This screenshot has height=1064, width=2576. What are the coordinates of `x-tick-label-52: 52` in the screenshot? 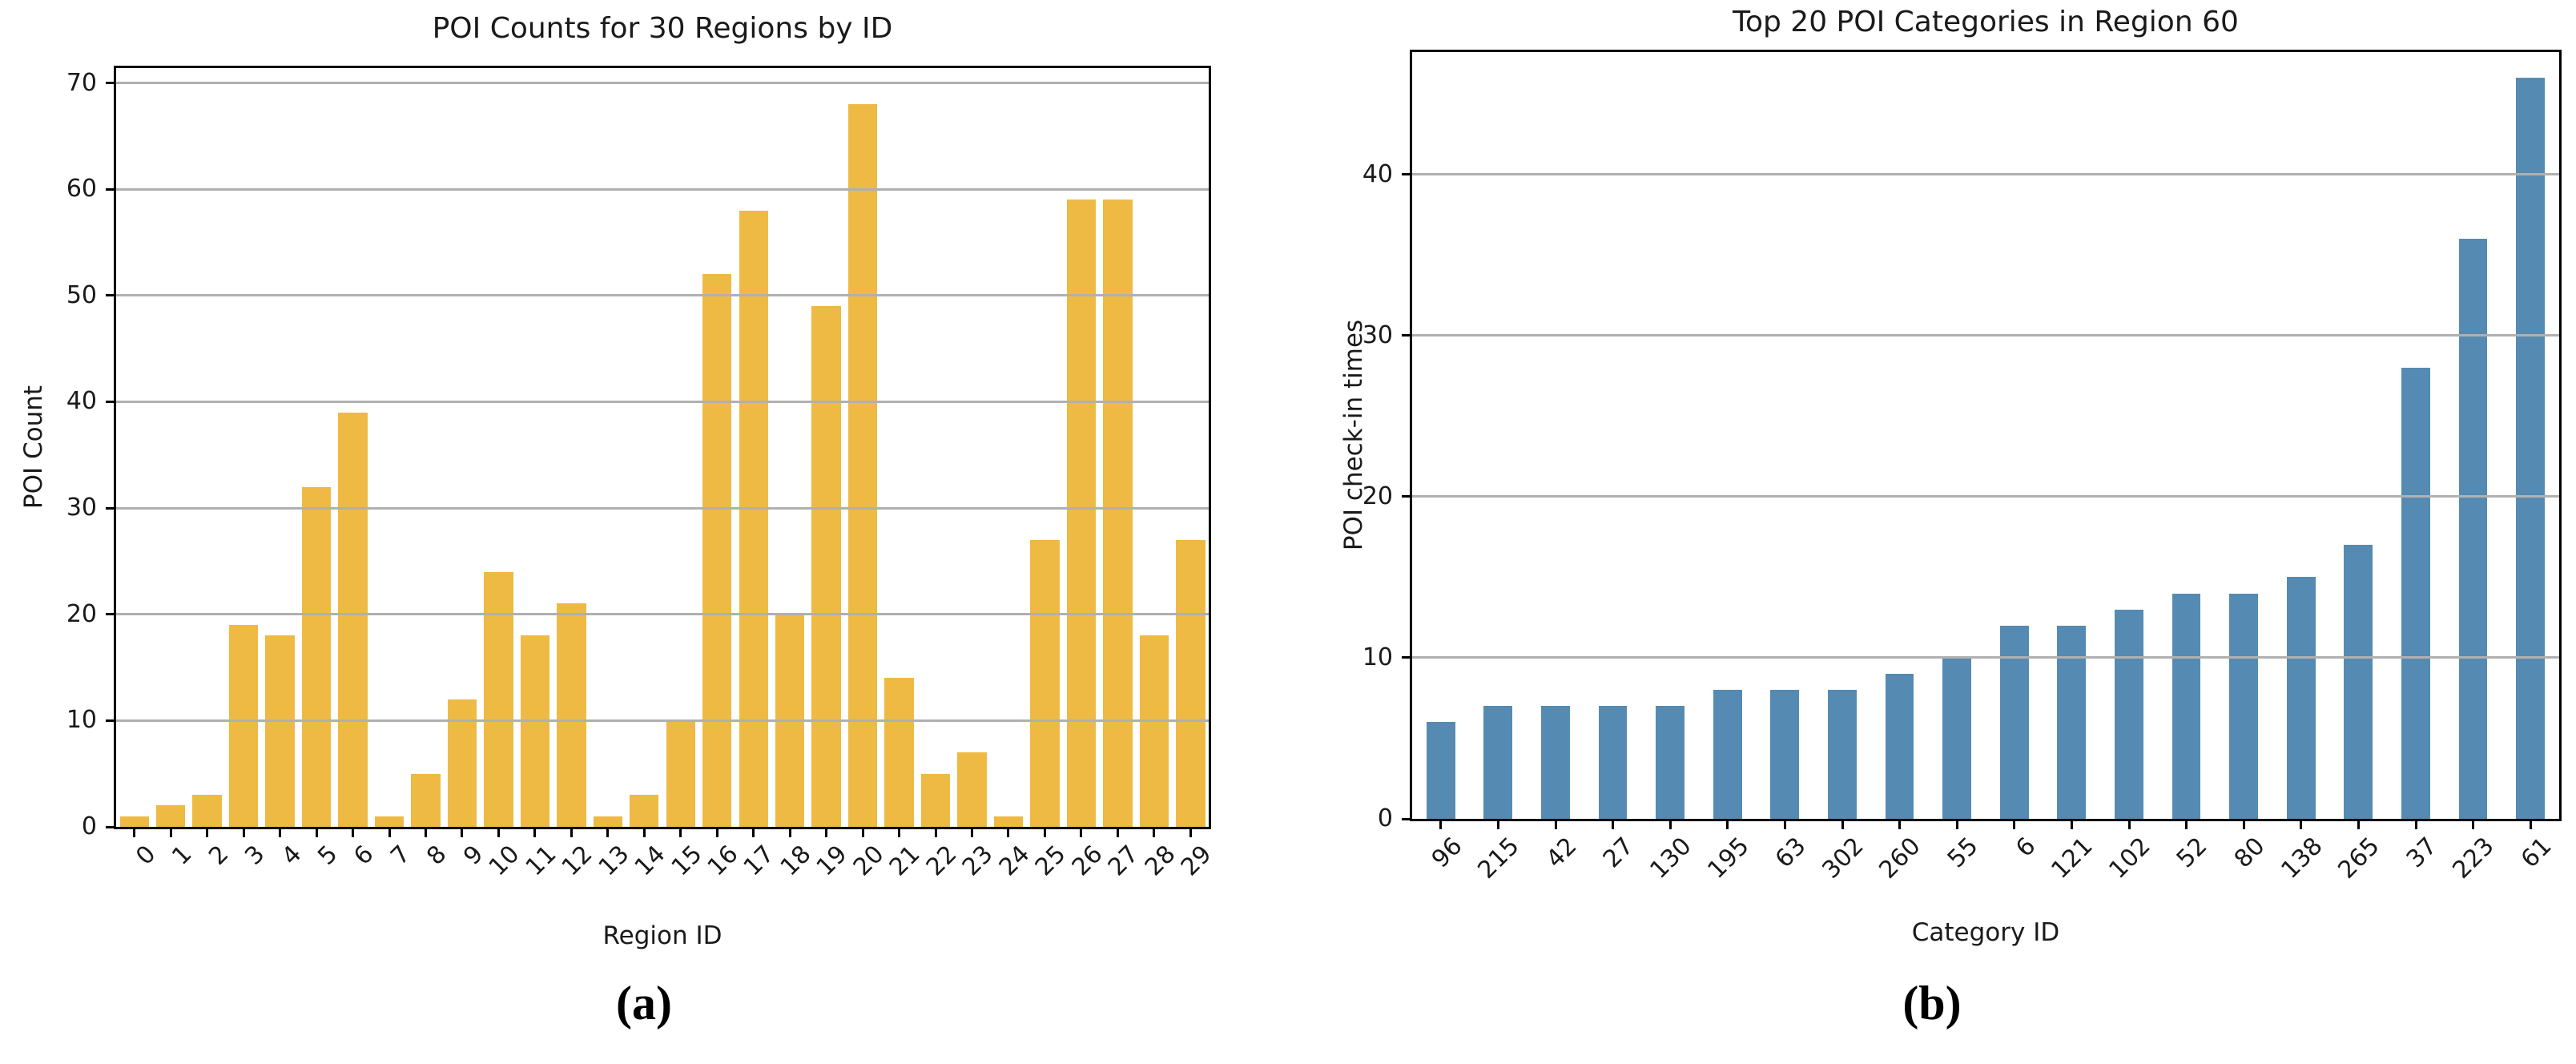 It's located at (2192, 853).